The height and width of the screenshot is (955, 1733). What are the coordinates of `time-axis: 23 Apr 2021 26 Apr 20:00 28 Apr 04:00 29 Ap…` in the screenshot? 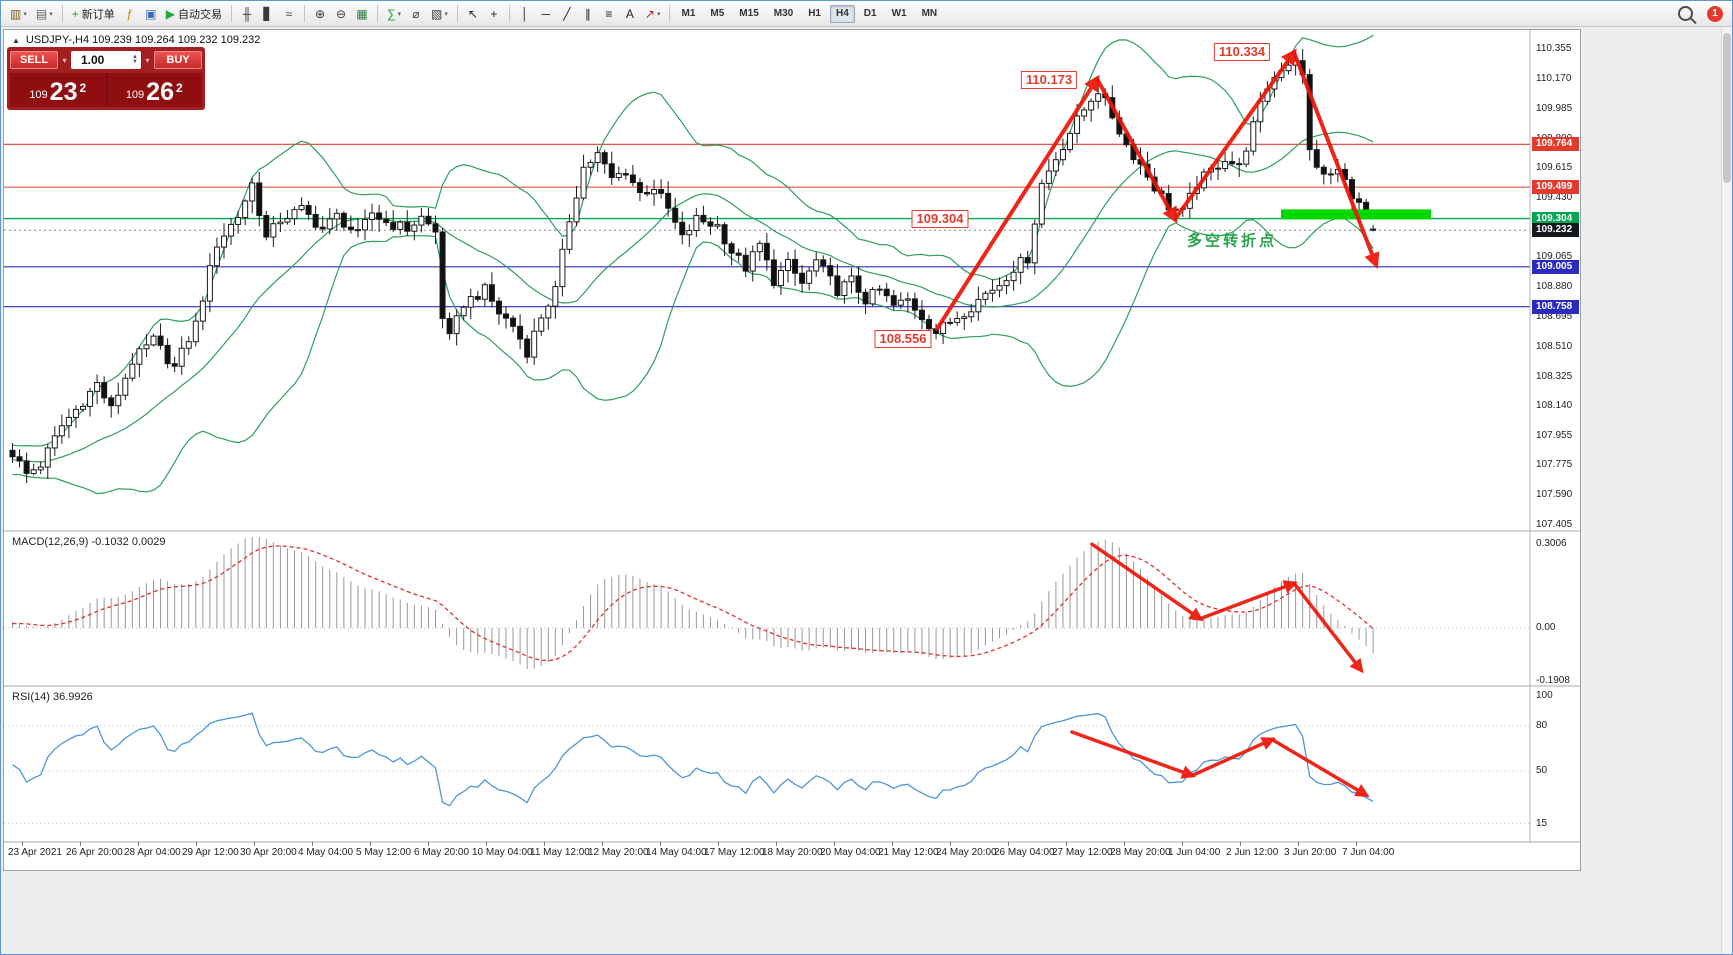 It's located at (768, 856).